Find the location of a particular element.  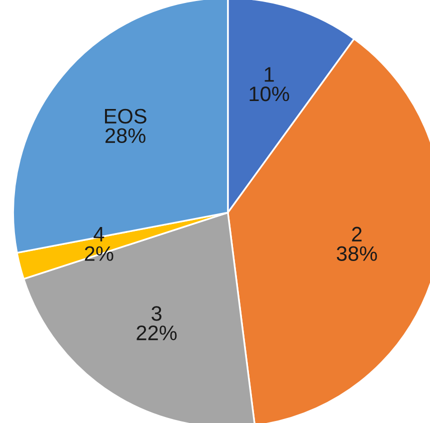

data-label: 10% is located at coordinates (270, 94).